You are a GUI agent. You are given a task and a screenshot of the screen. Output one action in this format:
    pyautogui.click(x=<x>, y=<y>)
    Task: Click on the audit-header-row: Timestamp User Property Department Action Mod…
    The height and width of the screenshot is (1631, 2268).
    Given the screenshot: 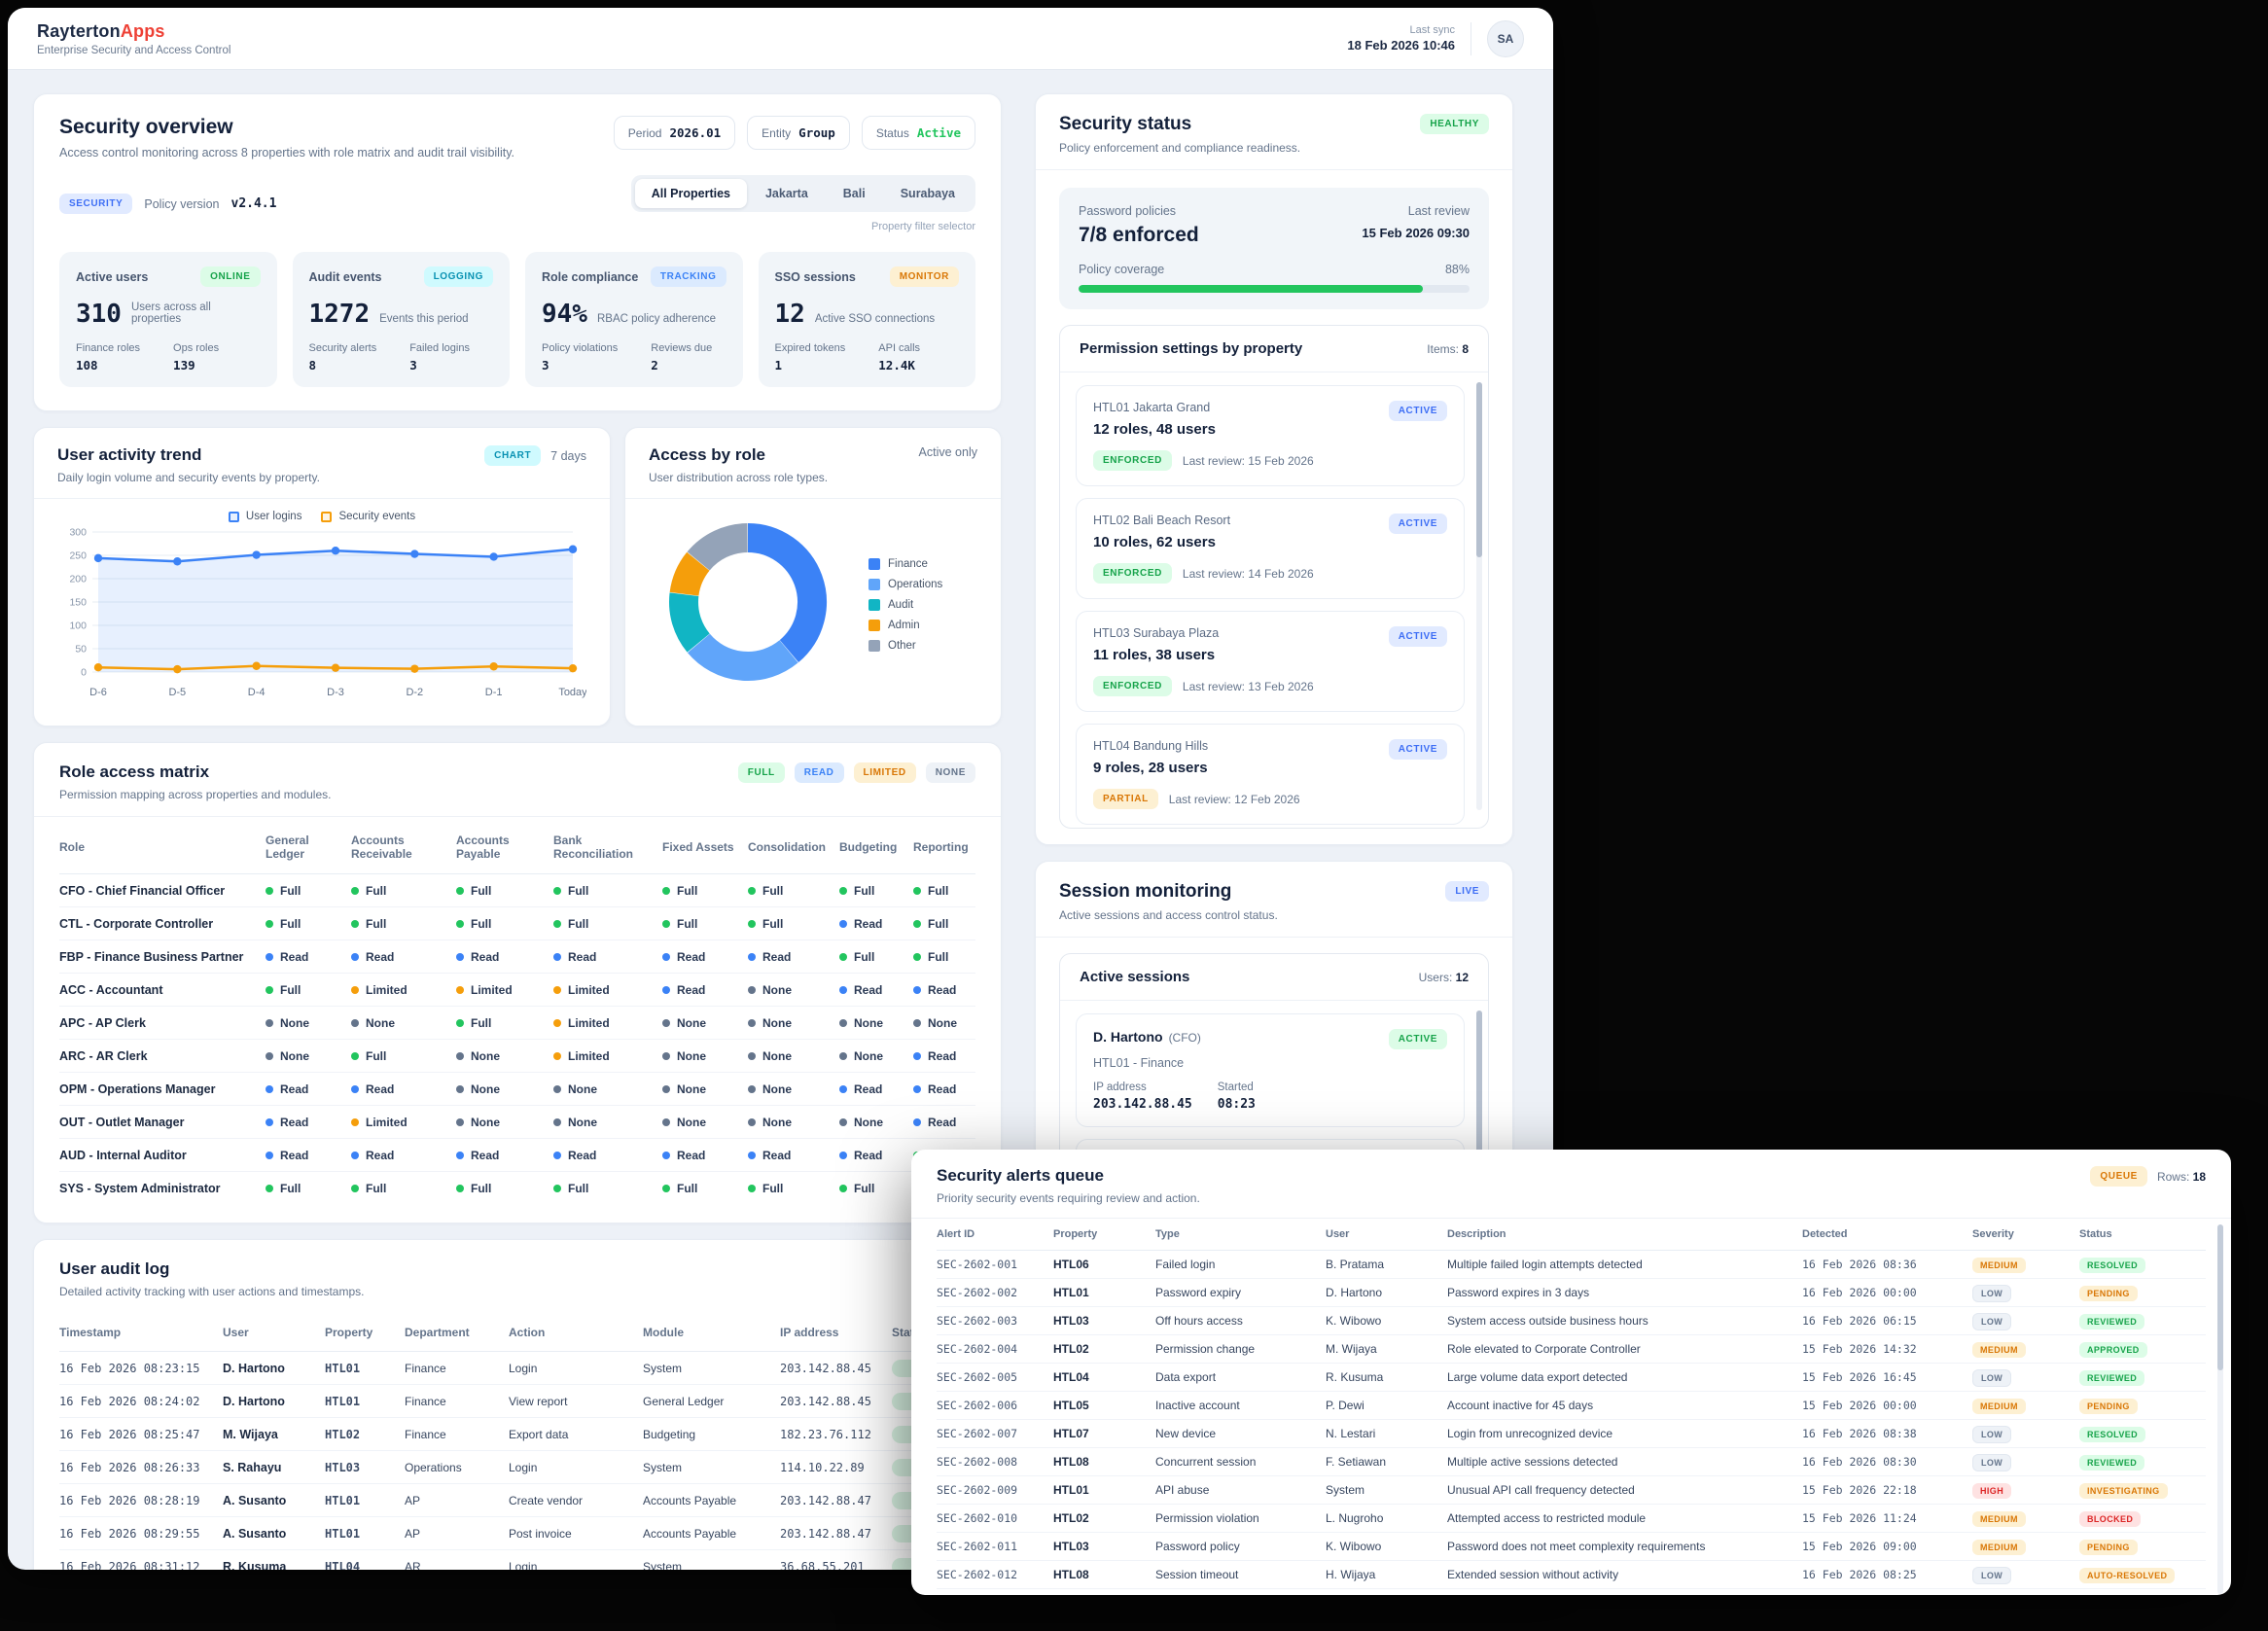 What is the action you would take?
    pyautogui.click(x=517, y=1333)
    